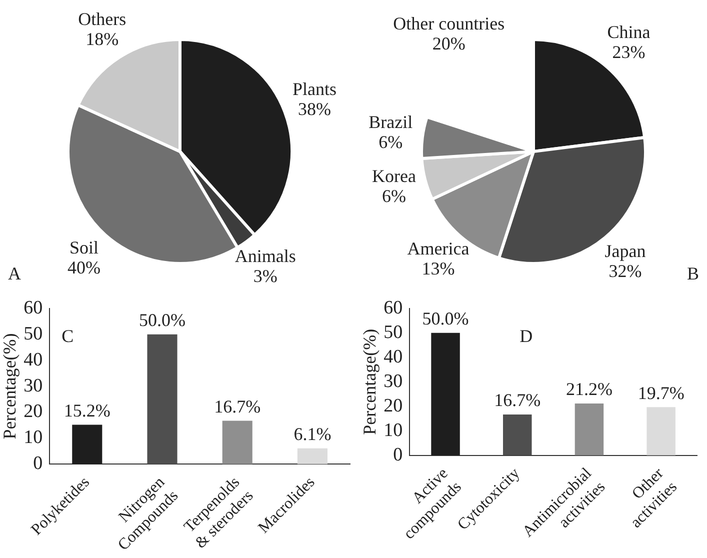 The image size is (707, 558). I want to click on data-label: 19.7%, so click(661, 392).